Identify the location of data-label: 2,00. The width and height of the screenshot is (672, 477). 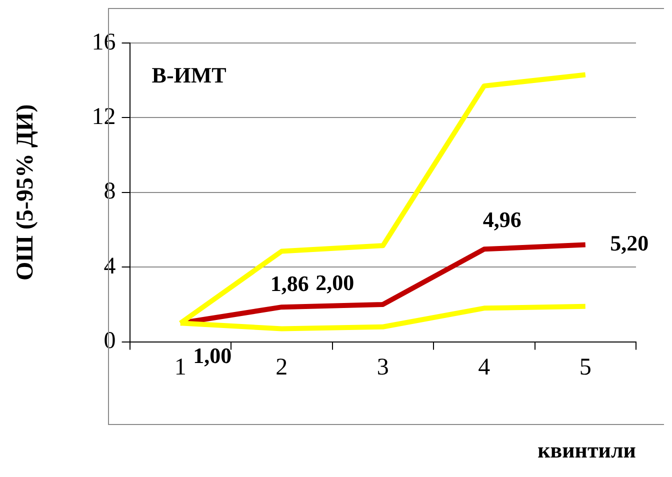
(335, 283).